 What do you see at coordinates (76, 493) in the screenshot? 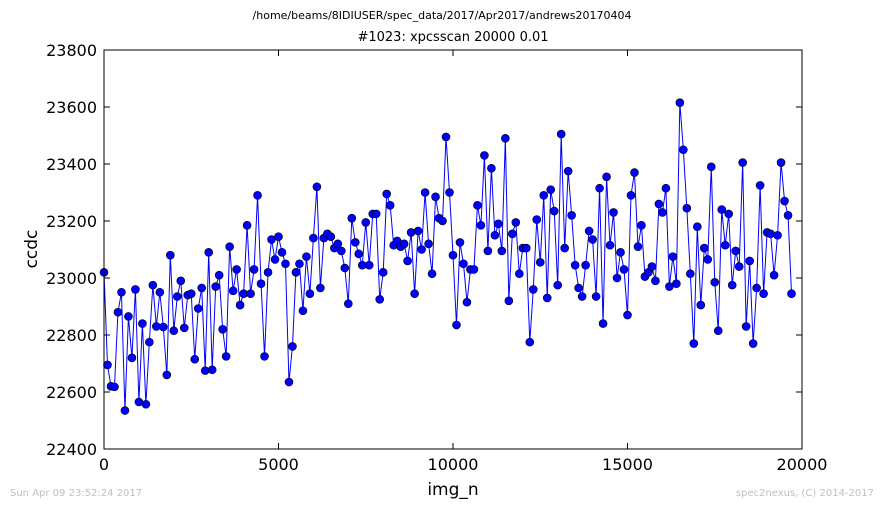
I see `footer-timestamp: Sun Apr 09 23:52:24 2017` at bounding box center [76, 493].